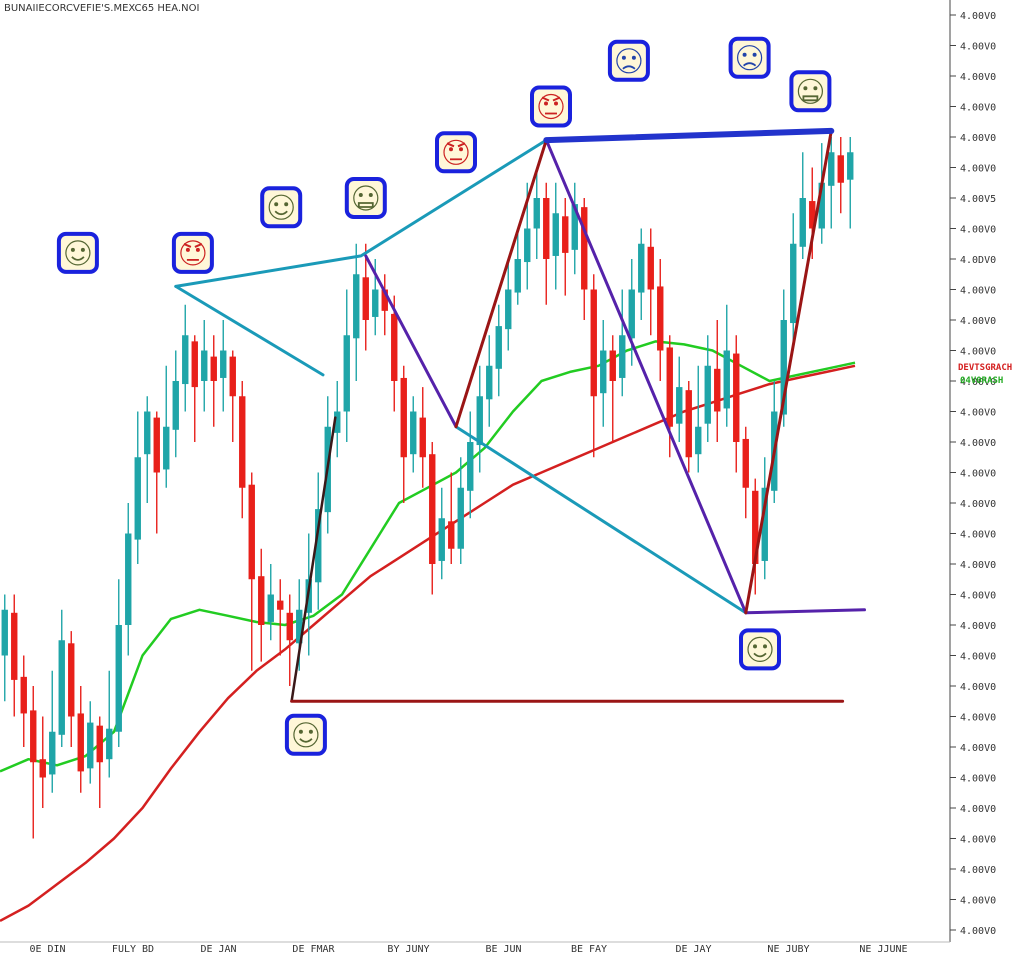 The width and height of the screenshot is (1024, 955). Describe the element at coordinates (978, 687) in the screenshot. I see `y-tick-label-22: 4.00V0` at that location.